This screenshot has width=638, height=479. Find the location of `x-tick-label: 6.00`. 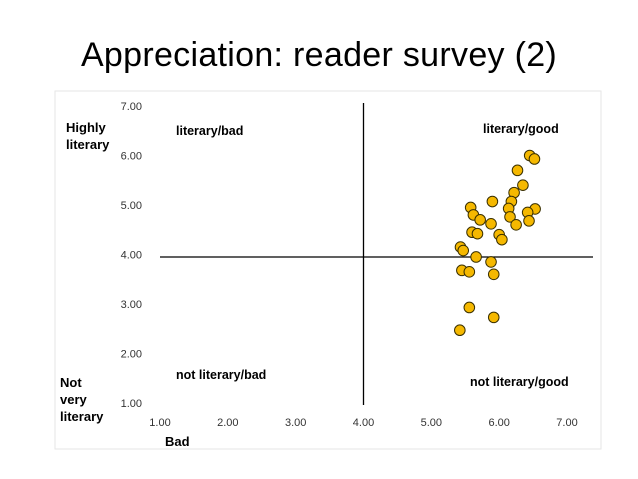

x-tick-label: 6.00 is located at coordinates (498, 423).